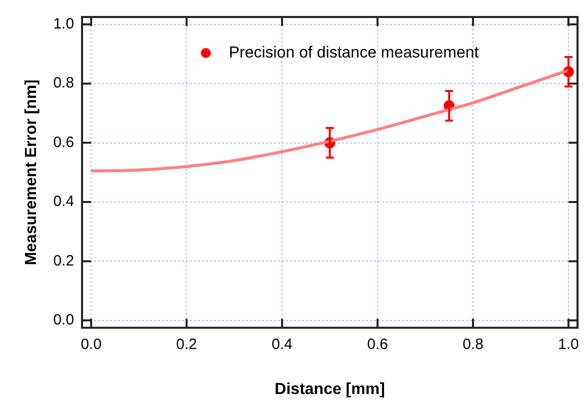  I want to click on x-tick-label: 0.6, so click(377, 344).